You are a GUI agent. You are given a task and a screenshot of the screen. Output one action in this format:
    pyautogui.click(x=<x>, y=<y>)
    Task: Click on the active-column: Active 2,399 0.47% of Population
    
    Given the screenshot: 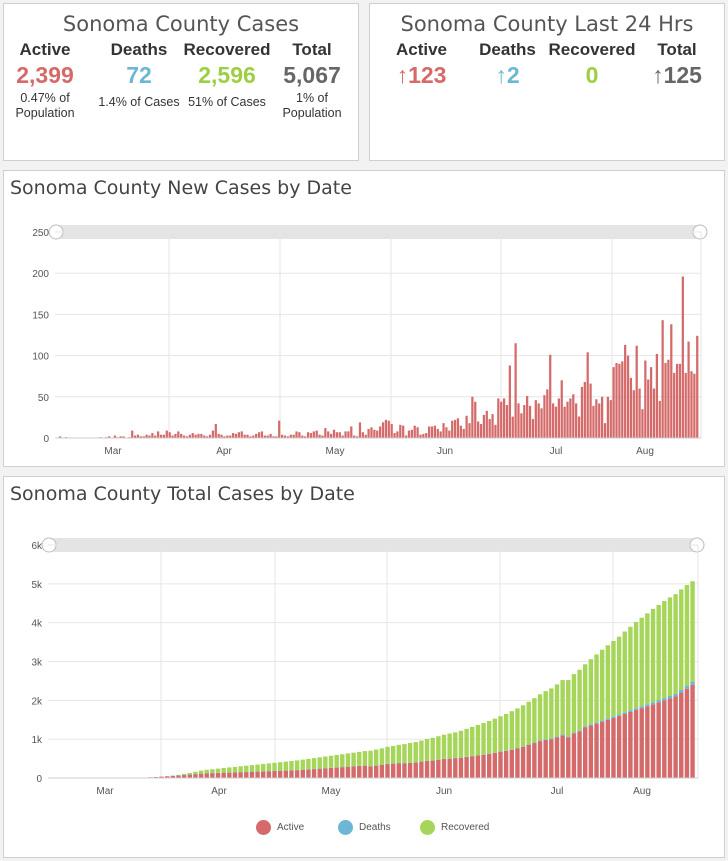 What is the action you would take?
    pyautogui.click(x=45, y=80)
    